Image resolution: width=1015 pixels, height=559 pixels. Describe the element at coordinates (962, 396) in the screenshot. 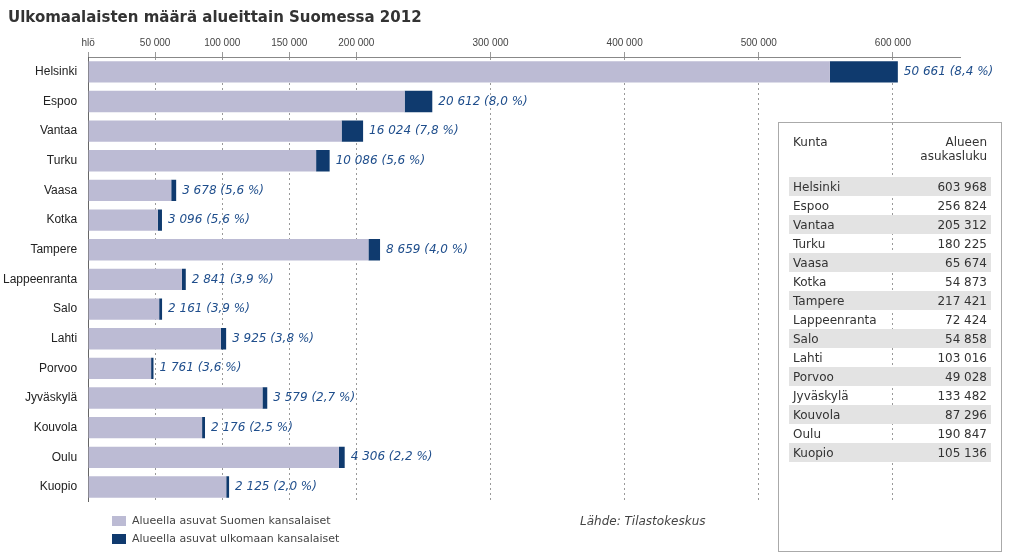

I see `data-label: 133 482` at that location.